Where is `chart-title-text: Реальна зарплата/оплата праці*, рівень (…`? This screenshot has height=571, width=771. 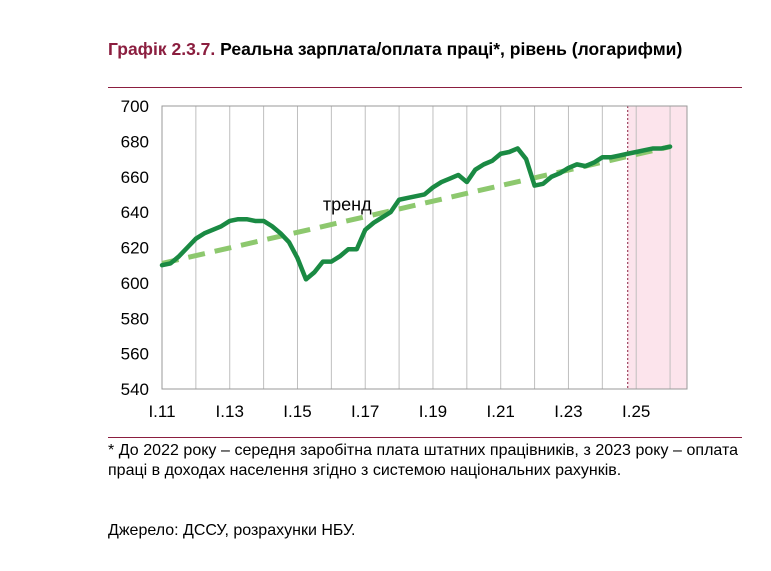
chart-title-text: Реальна зарплата/оплата праці*, рівень (… is located at coordinates (451, 49).